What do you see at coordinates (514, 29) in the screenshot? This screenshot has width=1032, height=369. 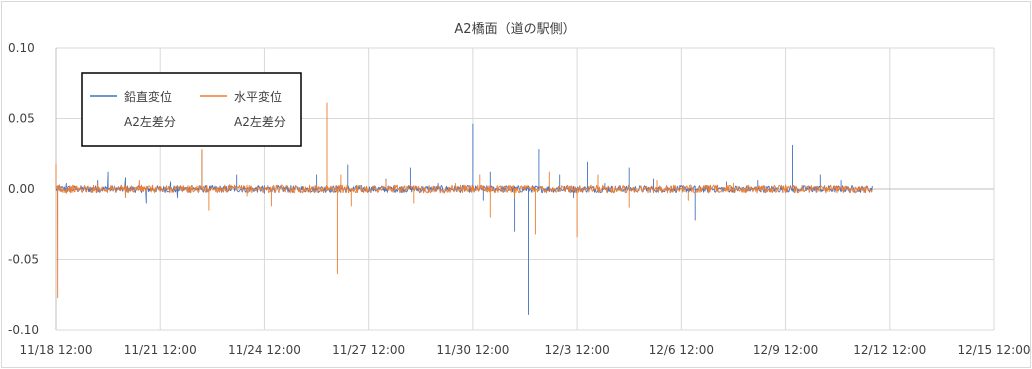 I see `chart-title: A2橋面（道の駅側）` at bounding box center [514, 29].